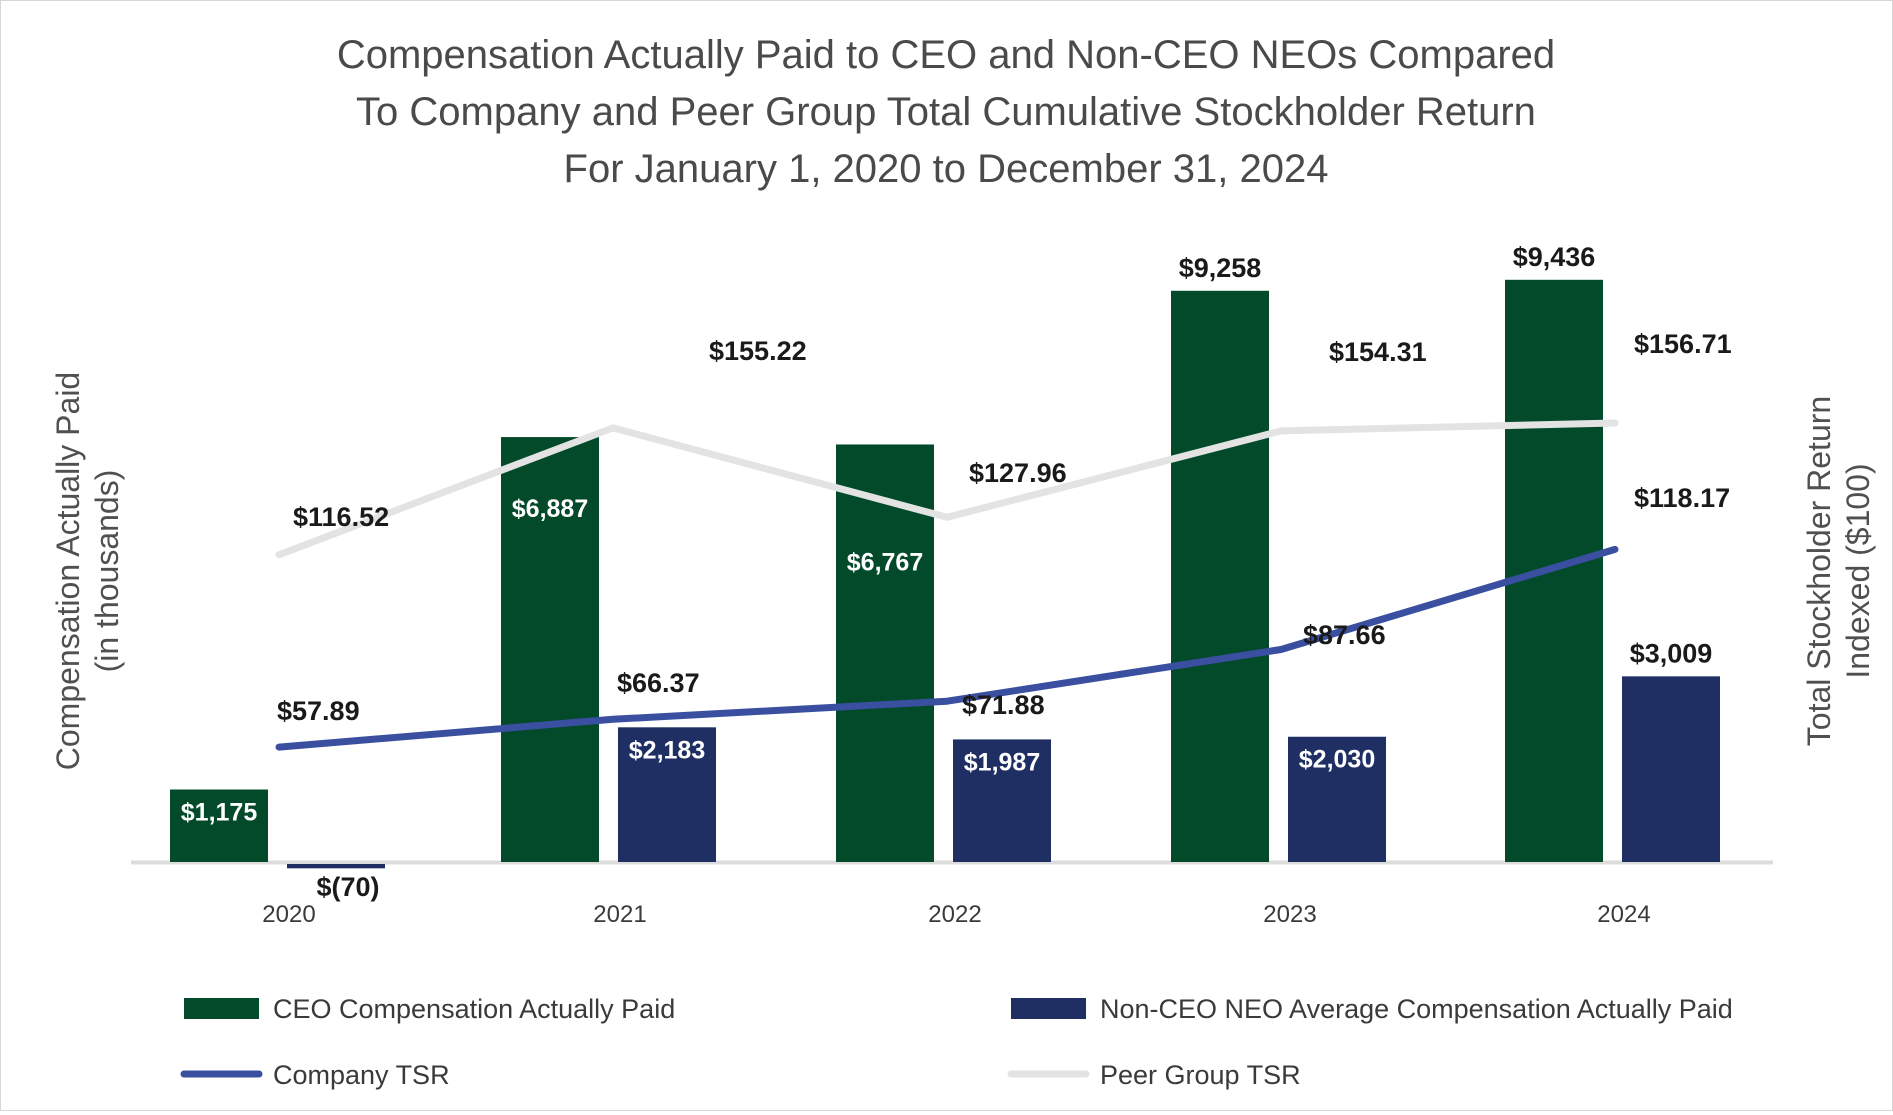 The image size is (1893, 1115). I want to click on legend-company-tsr-text: Company TSR, so click(361, 1075).